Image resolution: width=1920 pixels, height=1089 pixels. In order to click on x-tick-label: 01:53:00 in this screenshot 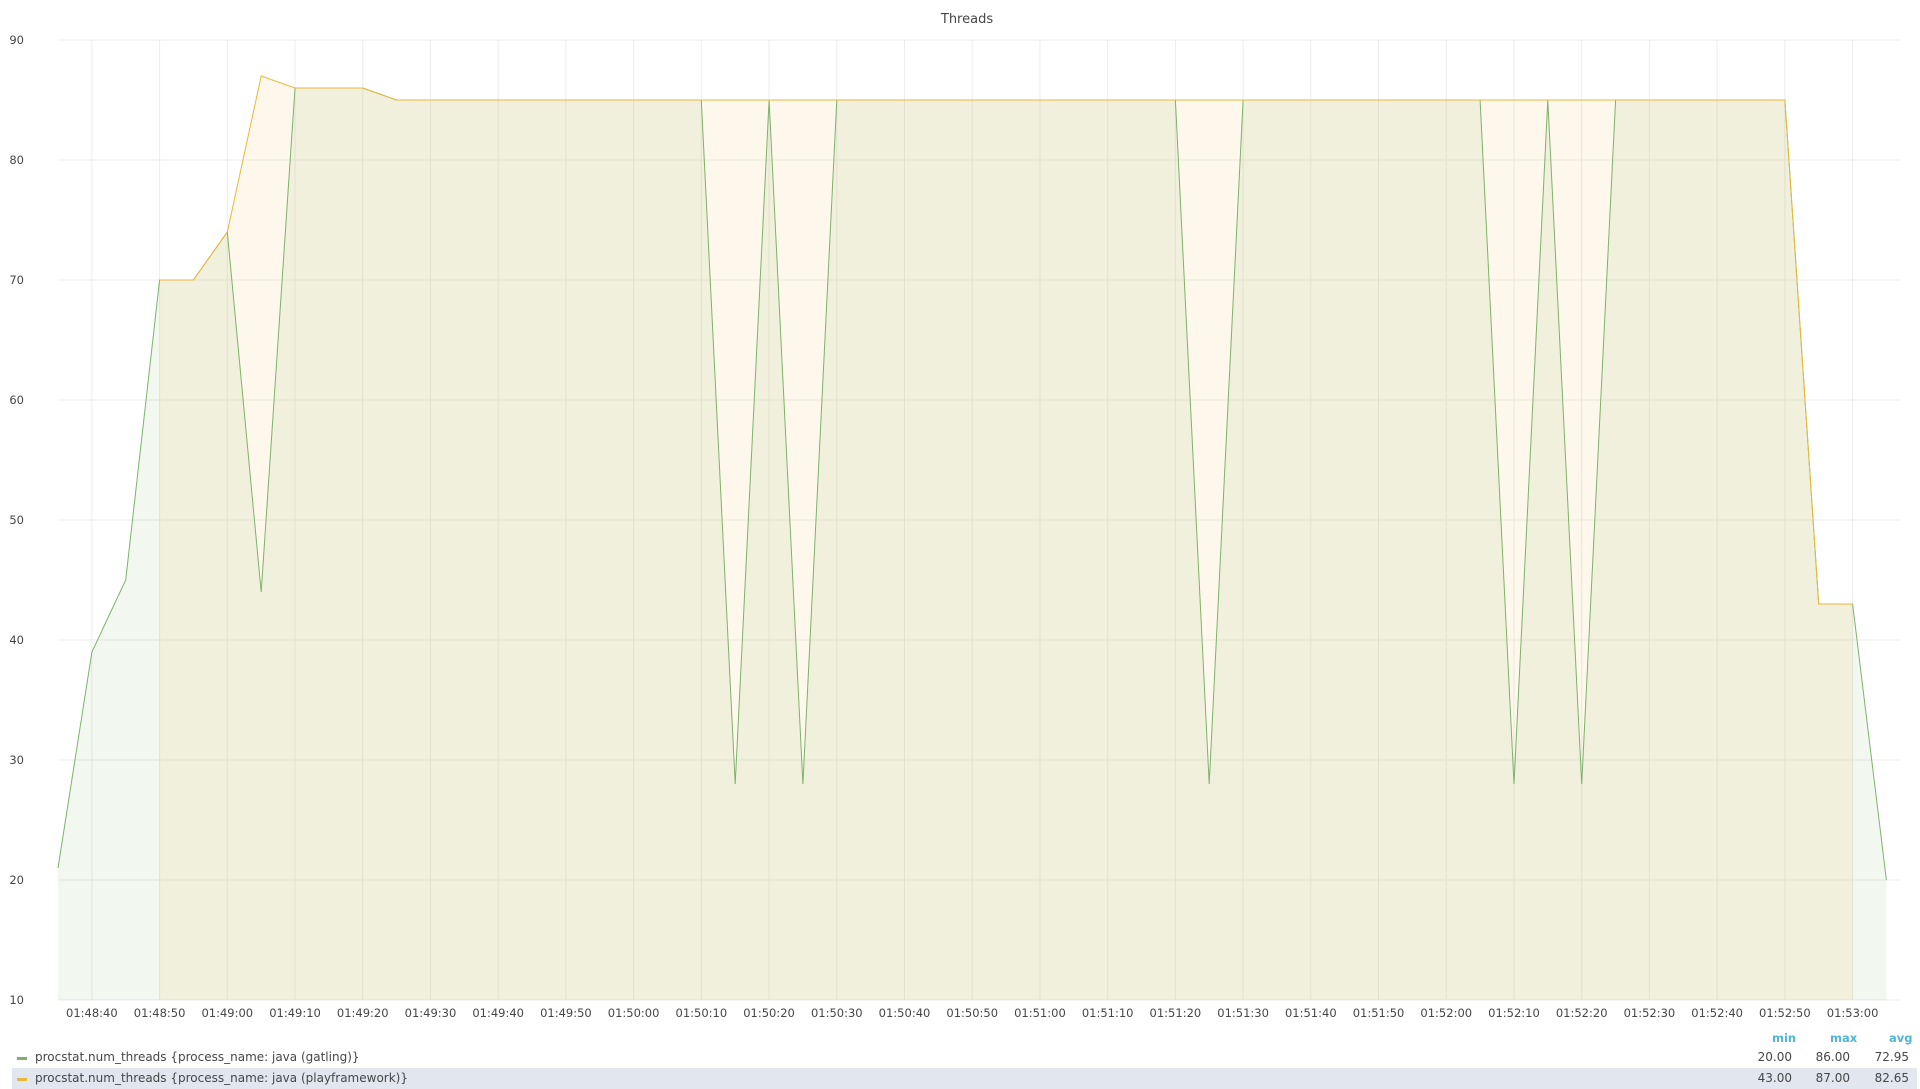, I will do `click(1853, 1013)`.